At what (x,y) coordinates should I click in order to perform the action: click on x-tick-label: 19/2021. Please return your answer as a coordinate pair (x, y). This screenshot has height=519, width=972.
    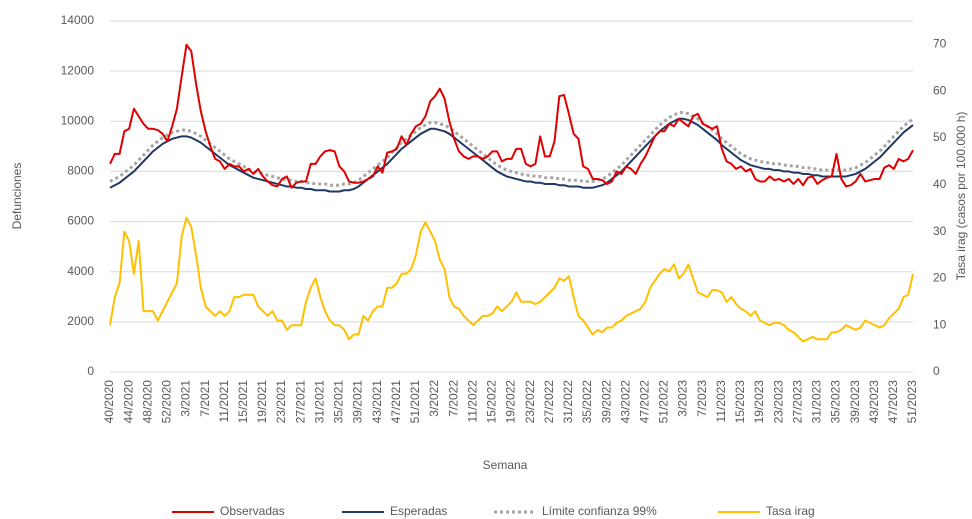
    Looking at the image, I should click on (262, 402).